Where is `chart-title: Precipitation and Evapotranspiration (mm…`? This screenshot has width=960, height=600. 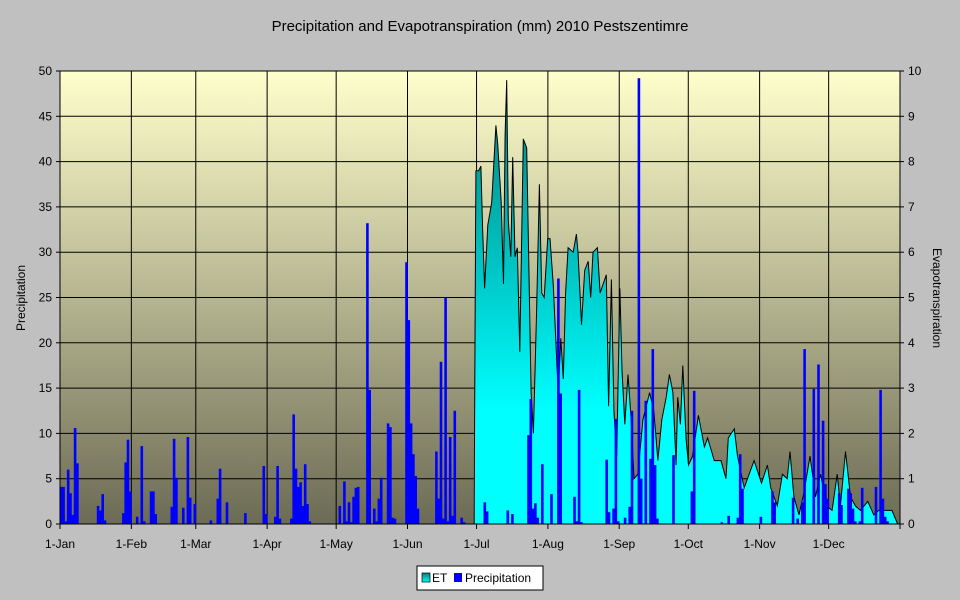 chart-title: Precipitation and Evapotranspiration (mm… is located at coordinates (480, 26).